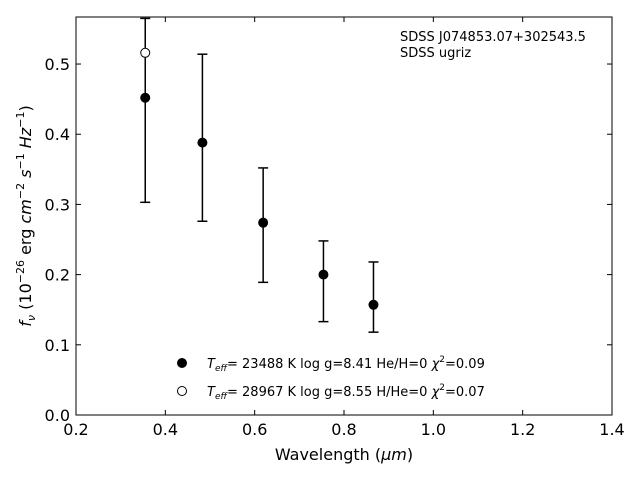 The height and width of the screenshot is (480, 640). What do you see at coordinates (435, 53) in the screenshot?
I see `annotation-subtitle: SDSS ugriz` at bounding box center [435, 53].